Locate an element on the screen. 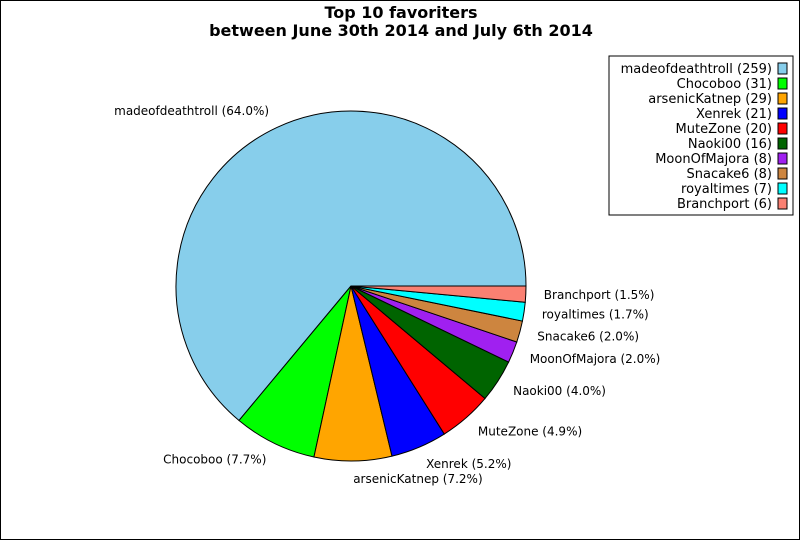 The width and height of the screenshot is (800, 540). legend-swatch-branchport is located at coordinates (782, 203).